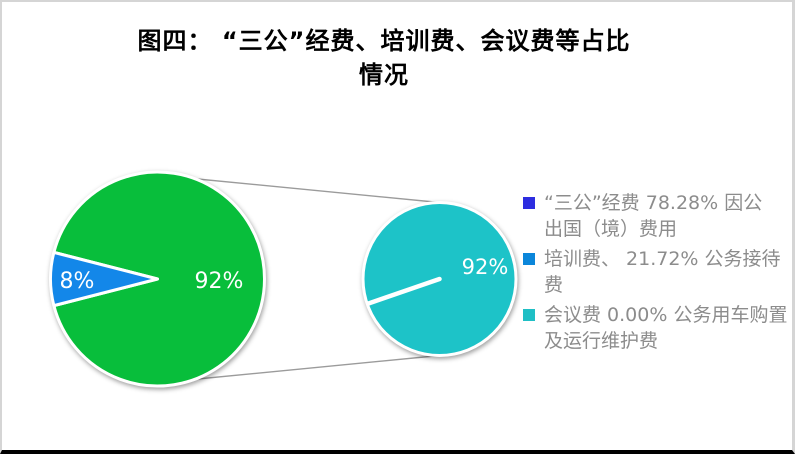  I want to click on secondary-pie-divider, so click(403, 291).